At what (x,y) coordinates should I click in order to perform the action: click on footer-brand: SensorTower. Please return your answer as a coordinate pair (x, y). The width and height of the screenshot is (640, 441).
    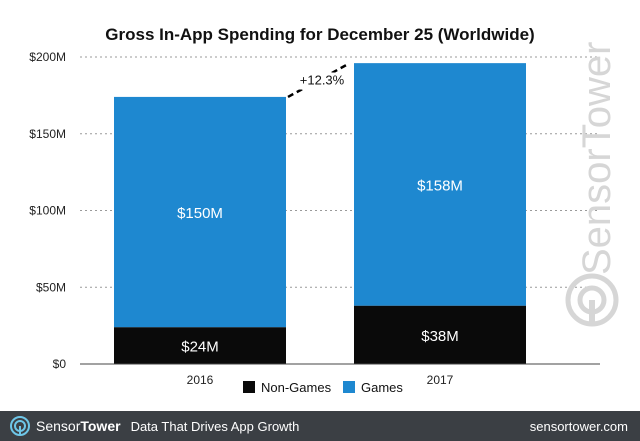
    Looking at the image, I should click on (78, 426).